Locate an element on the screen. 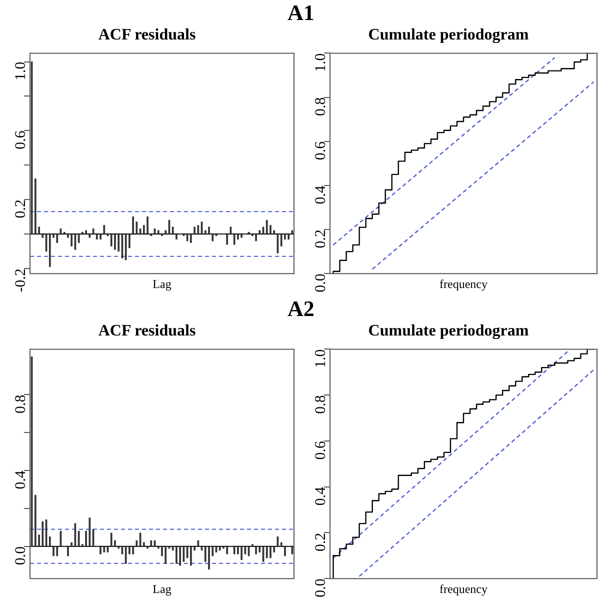 The image size is (603, 601). text: A2 is located at coordinates (301, 309).